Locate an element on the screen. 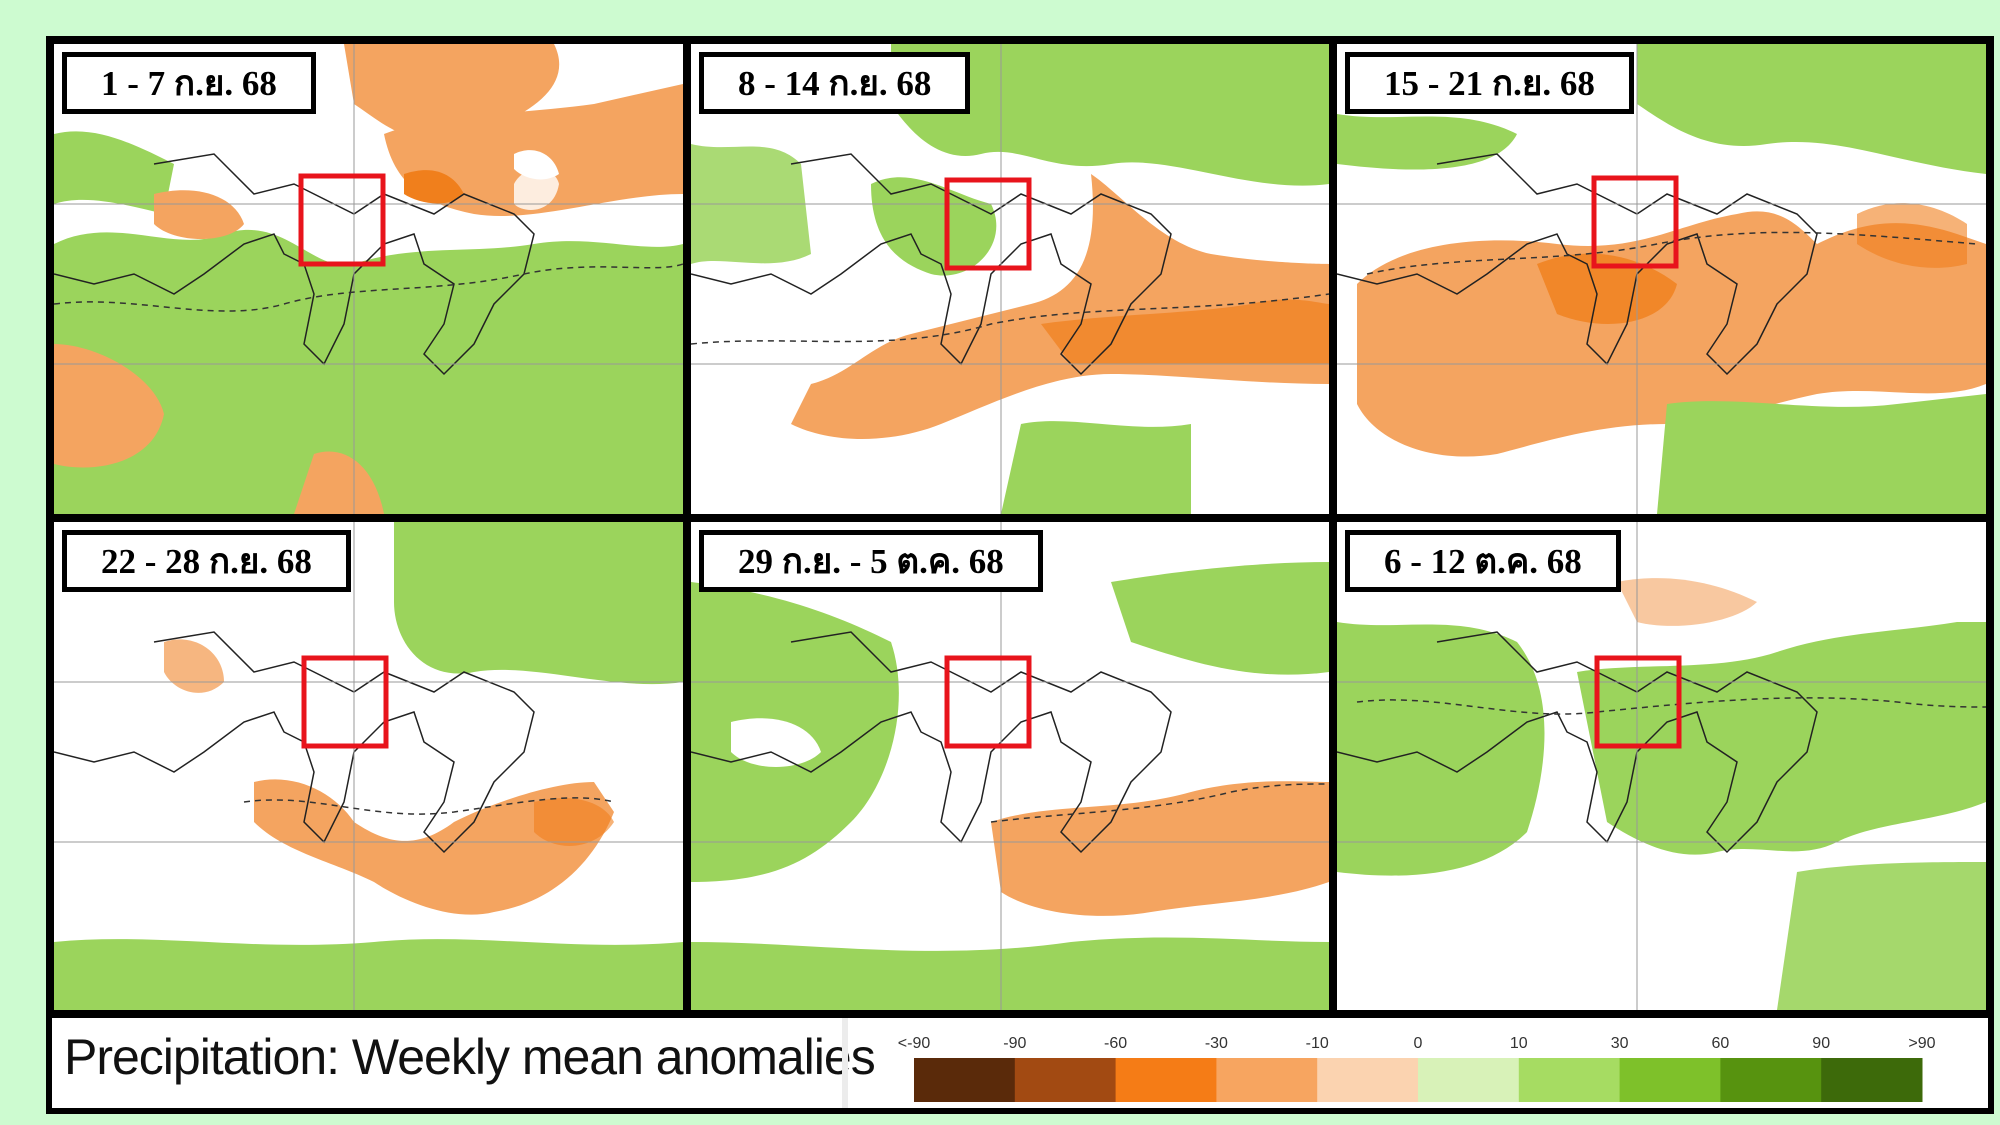  map-panel-4: 22 - 28 ก.ย. 68 is located at coordinates (368, 766).